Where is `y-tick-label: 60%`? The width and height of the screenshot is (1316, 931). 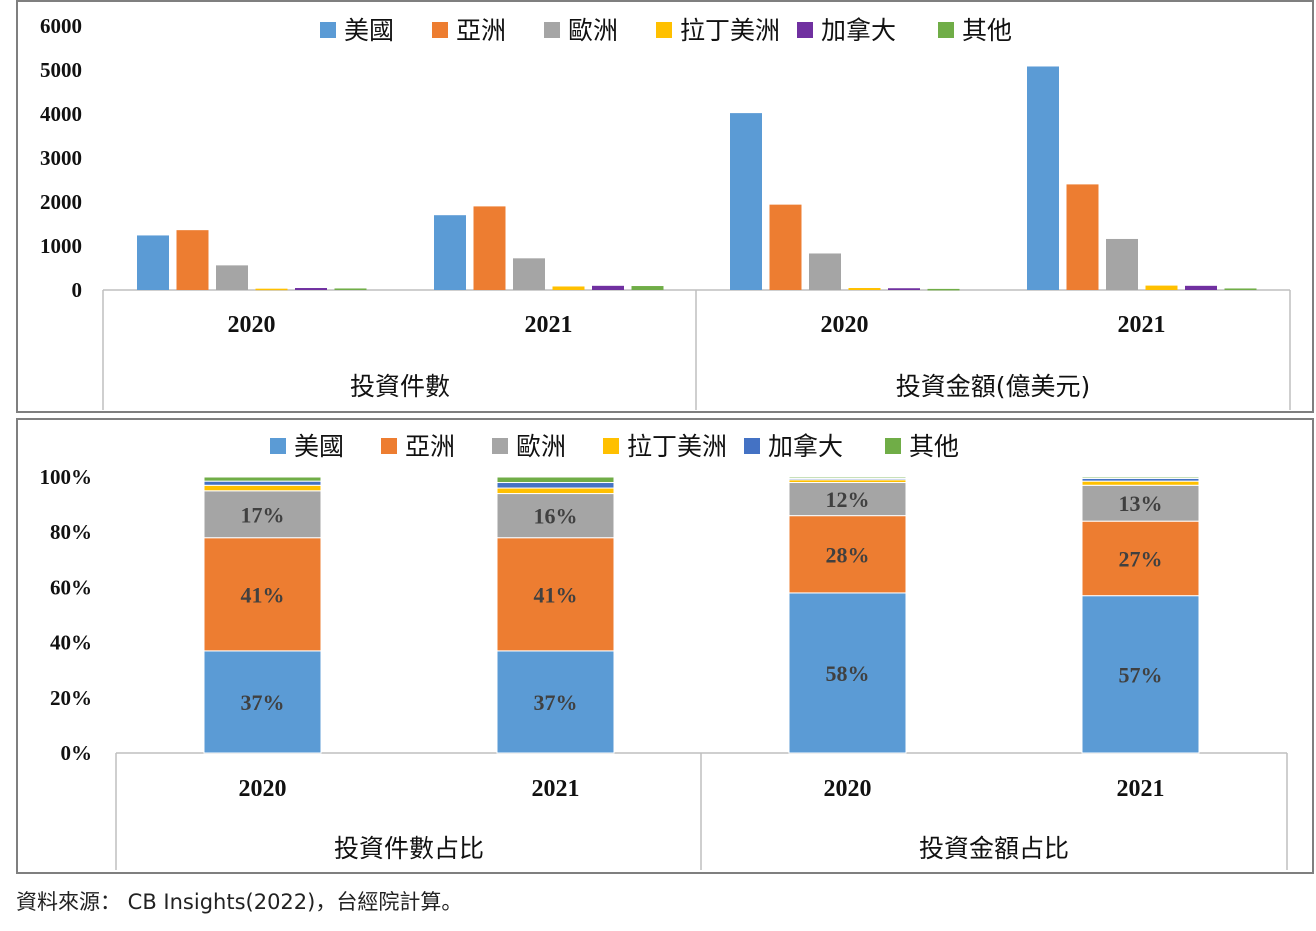 y-tick-label: 60% is located at coordinates (71, 587).